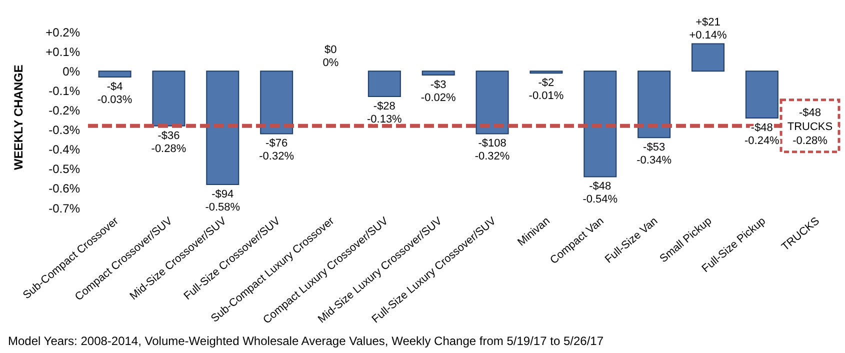  Describe the element at coordinates (276, 150) in the screenshot. I see `data-label: -$76 -0.32%` at that location.